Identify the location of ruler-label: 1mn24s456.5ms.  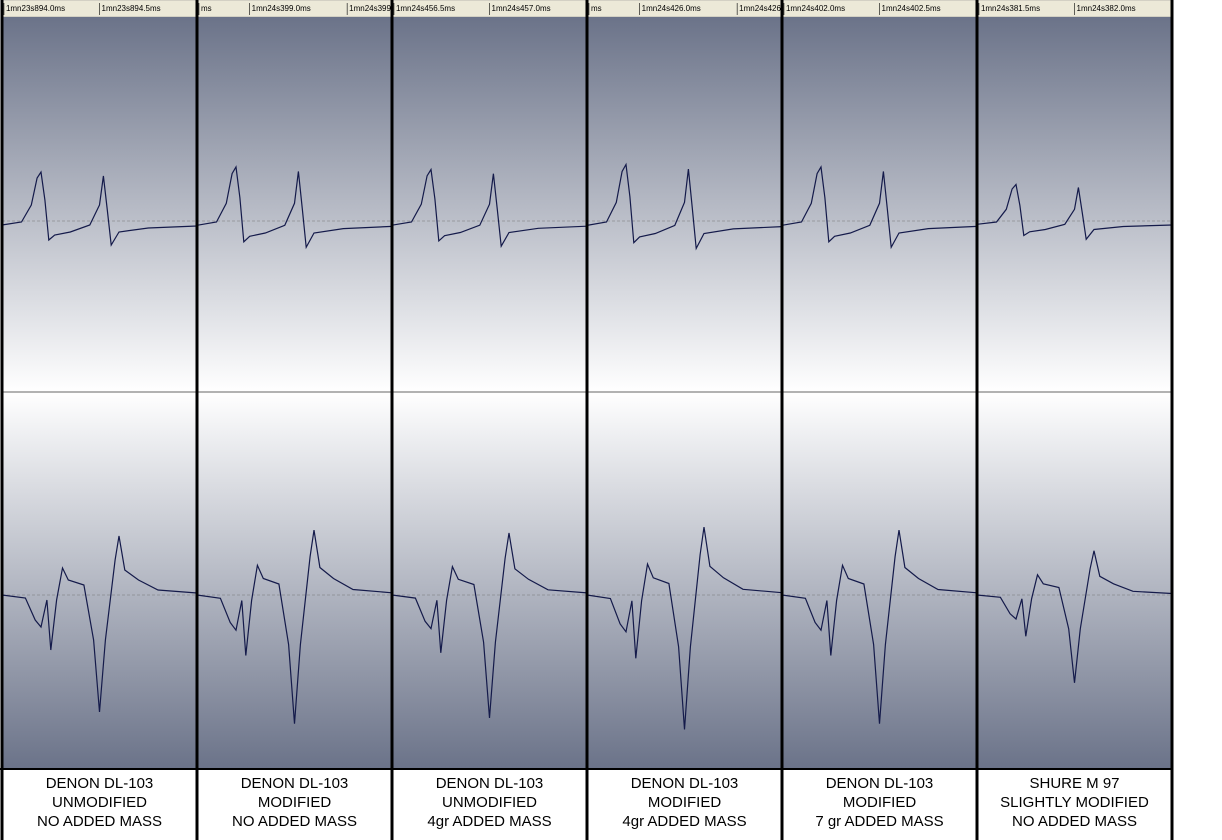
(425, 8).